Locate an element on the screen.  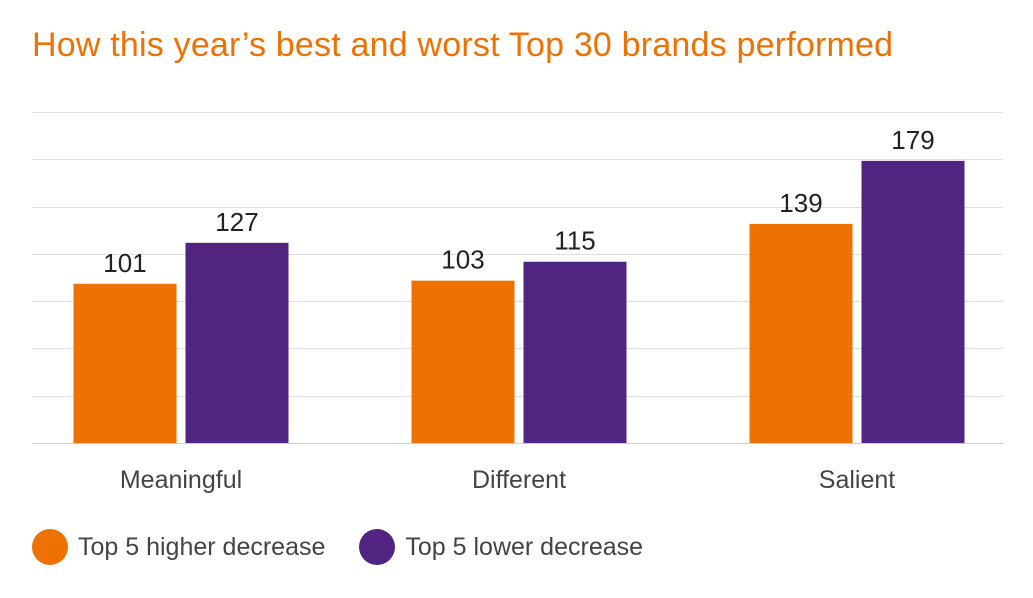
legend-label-higher-decrease: Top 5 higher decrease is located at coordinates (202, 546).